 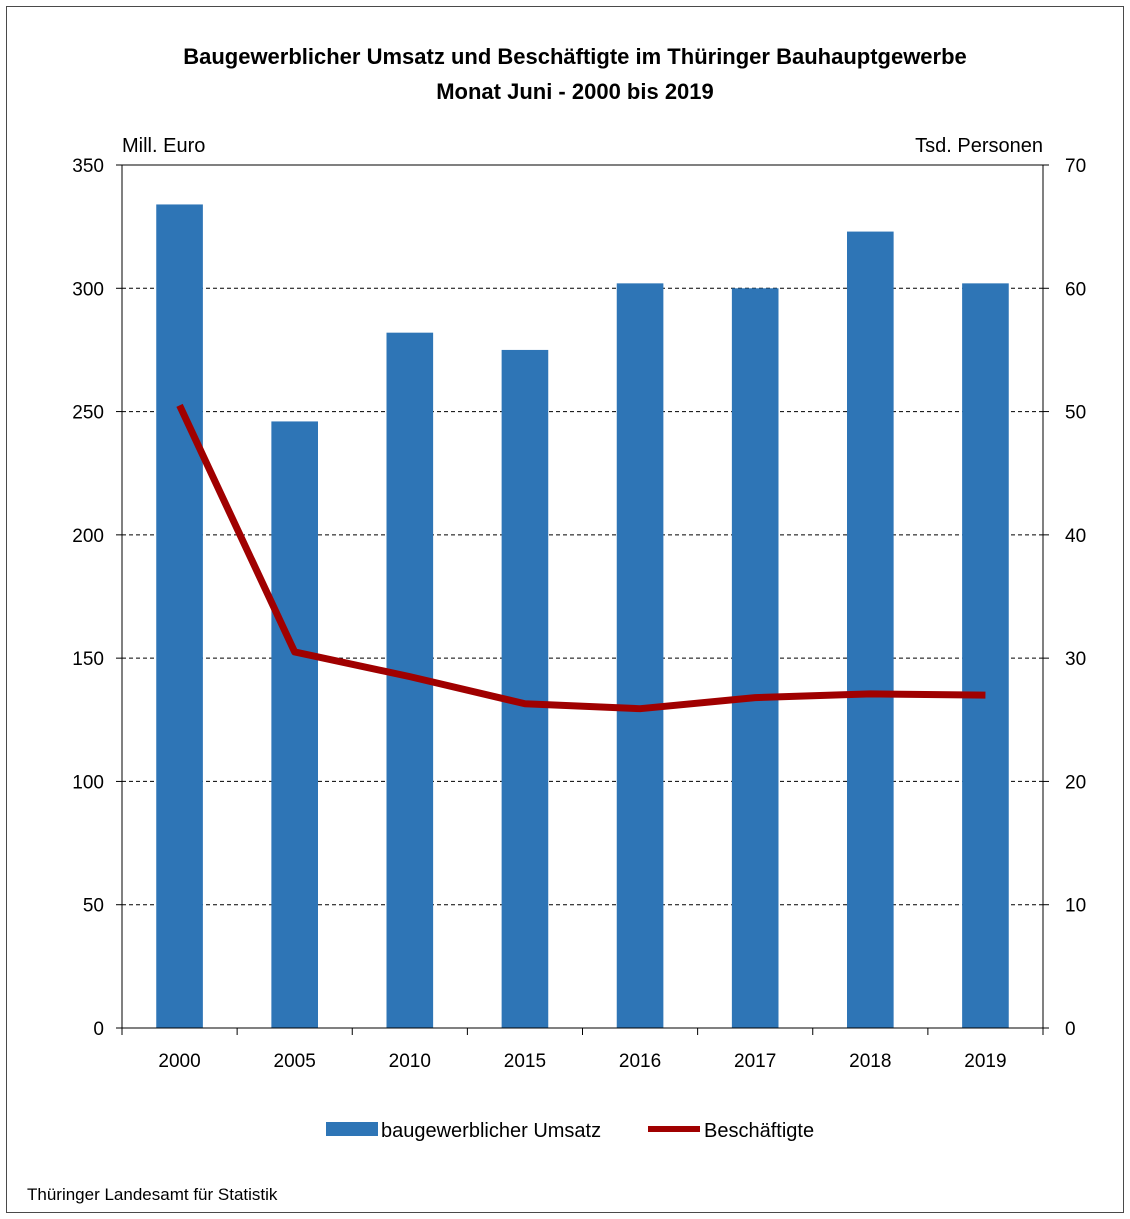 What do you see at coordinates (979, 146) in the screenshot?
I see `right-axis-unit: Tsd. Personen` at bounding box center [979, 146].